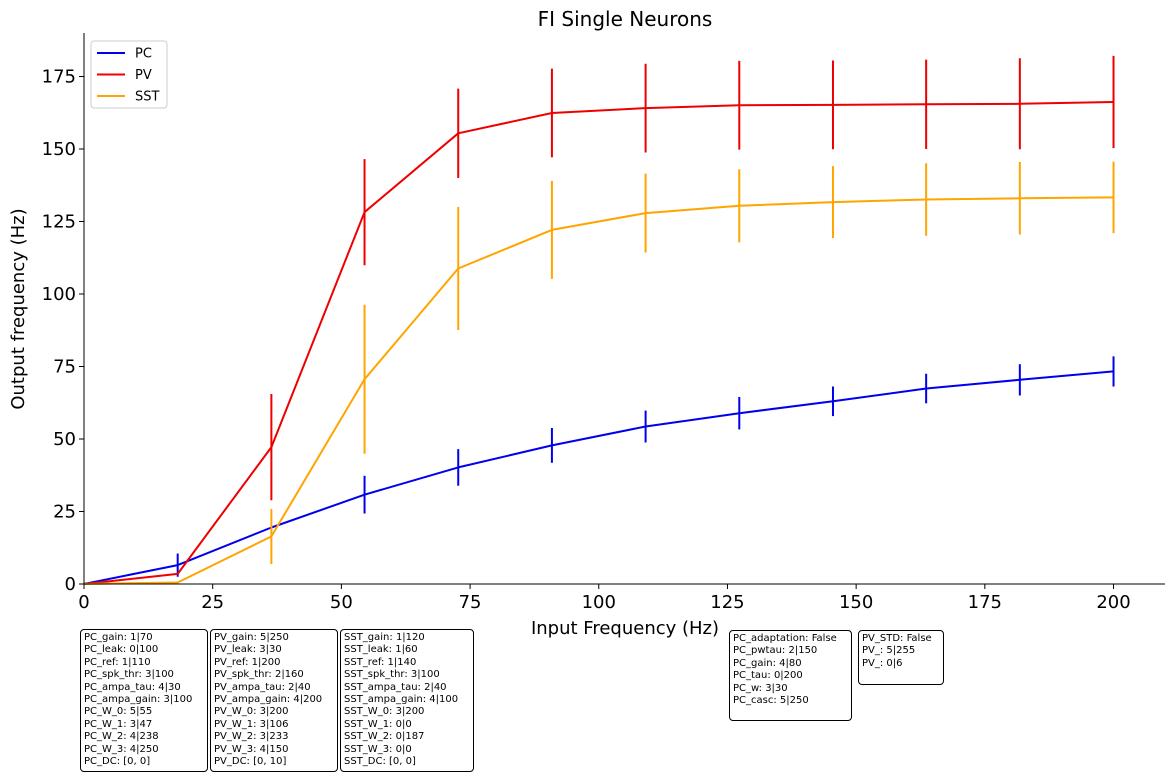 The width and height of the screenshot is (1175, 779). What do you see at coordinates (59, 149) in the screenshot?
I see `y-tick-label: 150` at bounding box center [59, 149].